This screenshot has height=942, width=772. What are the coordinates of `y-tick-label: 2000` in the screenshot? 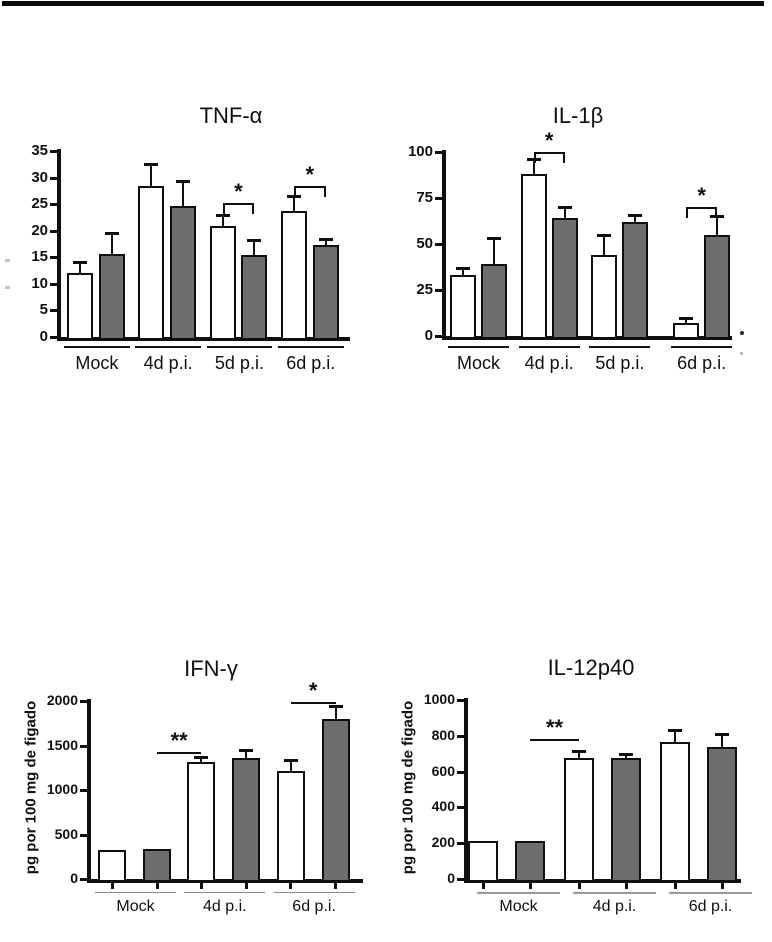 It's located at (62, 700).